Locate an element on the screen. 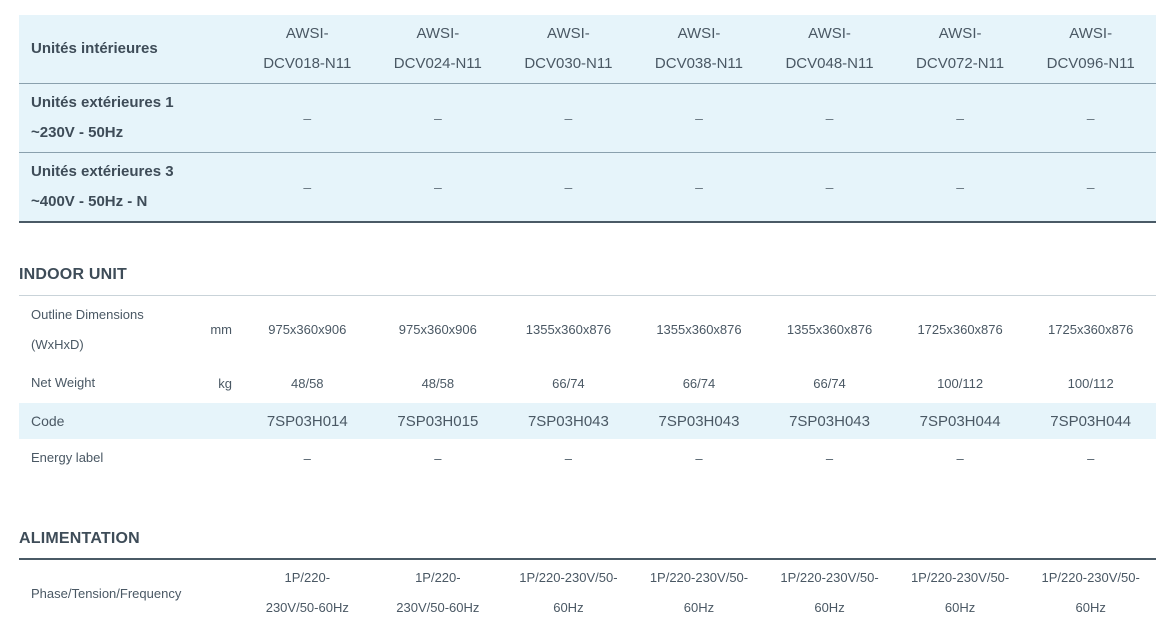 The height and width of the screenshot is (629, 1173). indoor-units-label: Unités intérieures is located at coordinates (130, 49).